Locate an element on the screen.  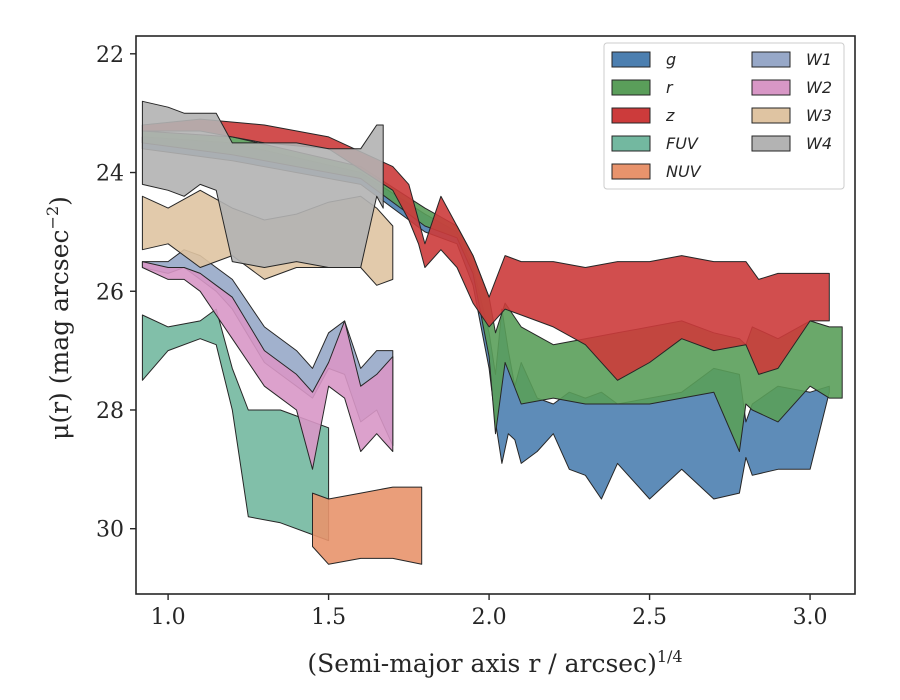
x-tick-label: 3.0 is located at coordinates (810, 617).